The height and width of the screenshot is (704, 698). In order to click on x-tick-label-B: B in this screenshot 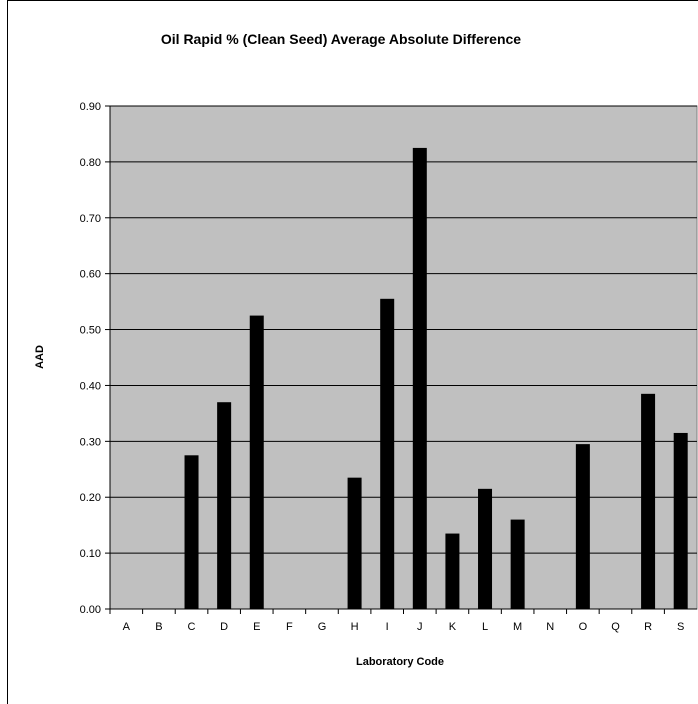, I will do `click(158, 627)`.